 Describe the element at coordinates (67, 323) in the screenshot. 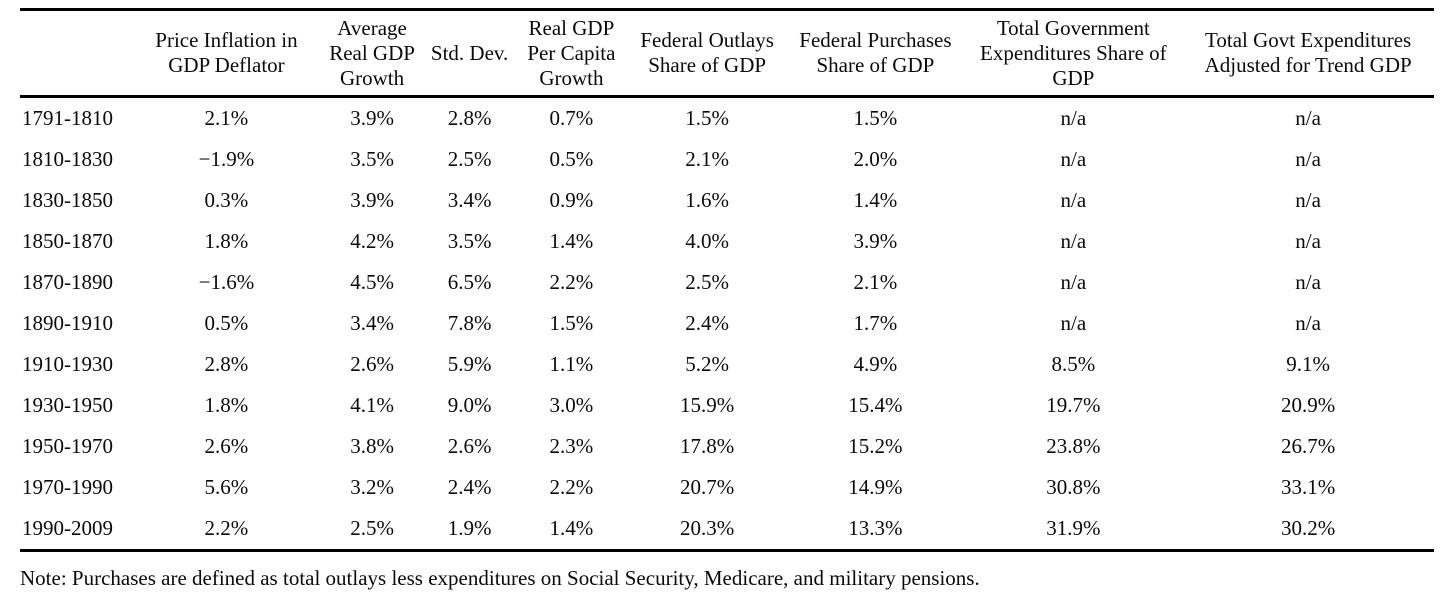

I see `row-period-label: 1890-1910` at that location.